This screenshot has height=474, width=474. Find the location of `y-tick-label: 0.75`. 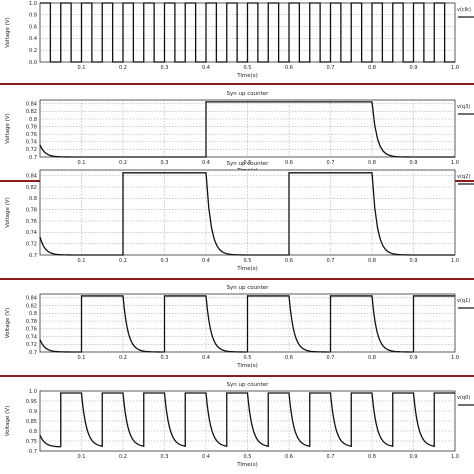

y-tick-label: 0.75 is located at coordinates (31, 442).